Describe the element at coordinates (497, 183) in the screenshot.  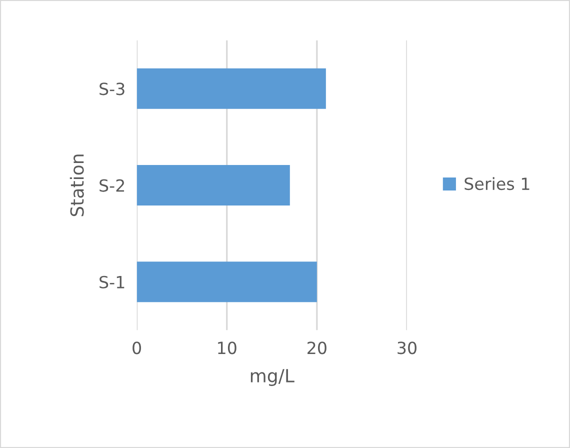
I see `legend-label: Series 1` at that location.